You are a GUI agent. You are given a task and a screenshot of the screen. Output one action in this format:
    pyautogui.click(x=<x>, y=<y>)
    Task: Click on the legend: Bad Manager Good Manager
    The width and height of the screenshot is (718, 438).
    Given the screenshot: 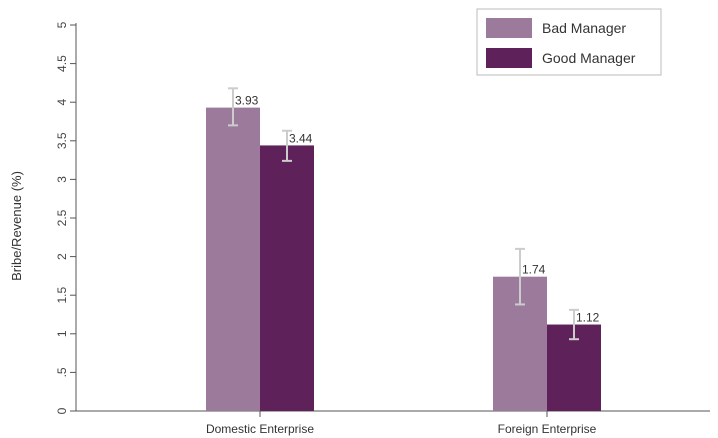 What is the action you would take?
    pyautogui.click(x=569, y=42)
    